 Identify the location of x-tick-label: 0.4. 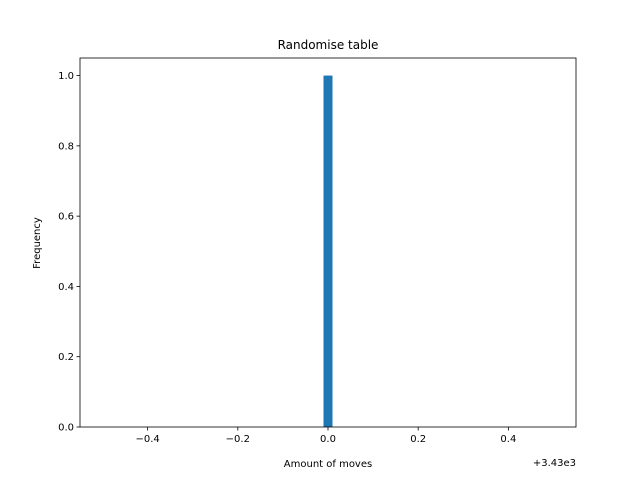
(508, 439).